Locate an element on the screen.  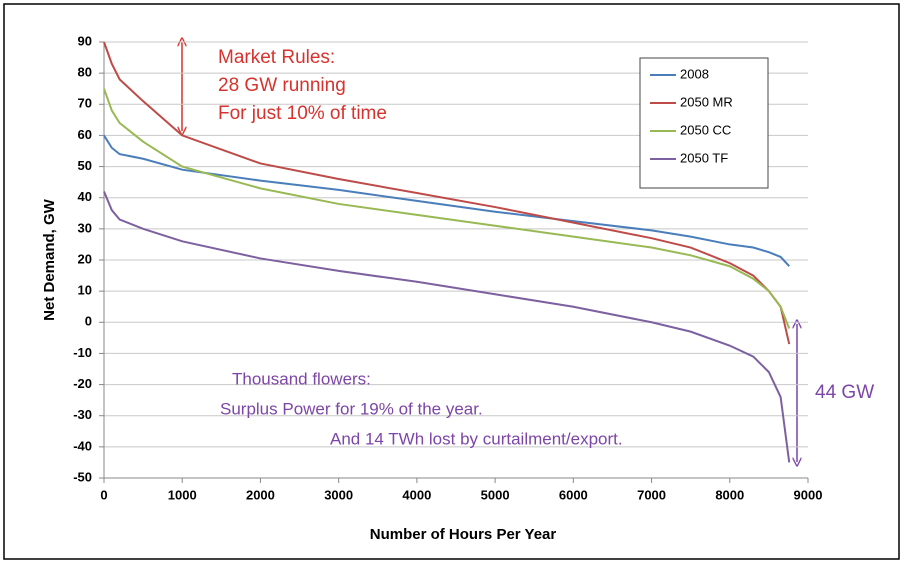
y-tick-label: 90 is located at coordinates (85, 40).